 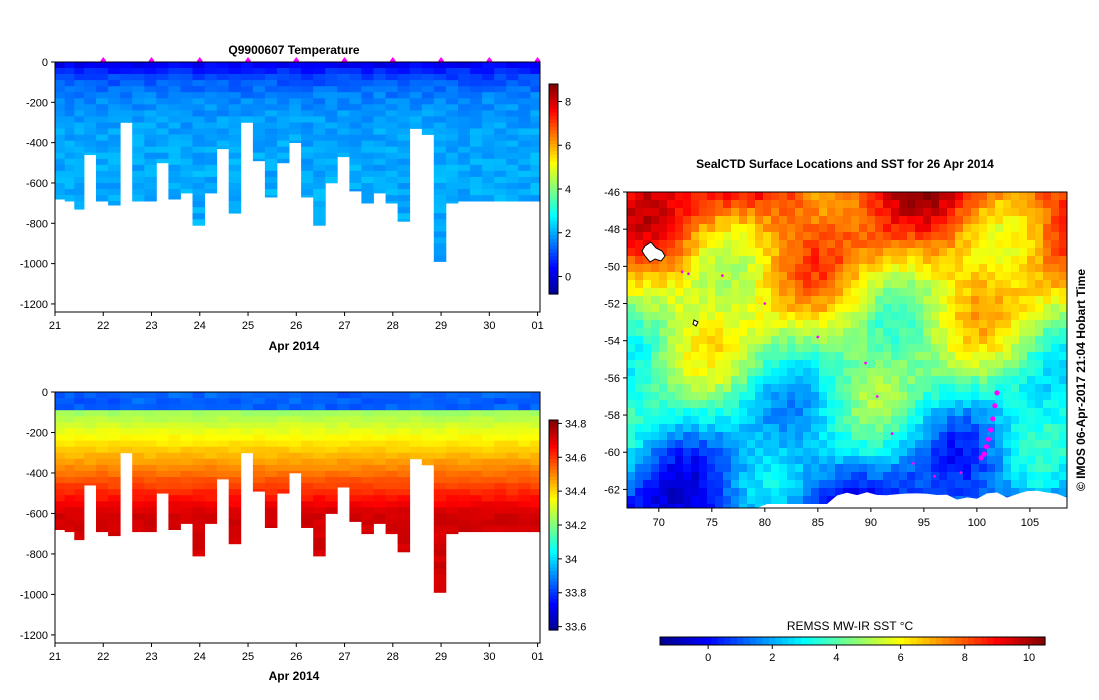 I want to click on colorbar-tick-label: 33.6, so click(x=575, y=628).